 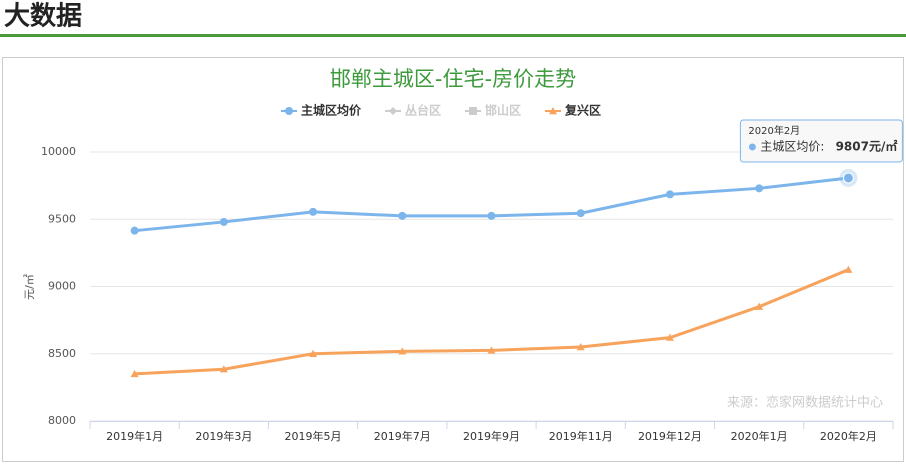 I want to click on y-tick-label: 9000, so click(x=62, y=286).